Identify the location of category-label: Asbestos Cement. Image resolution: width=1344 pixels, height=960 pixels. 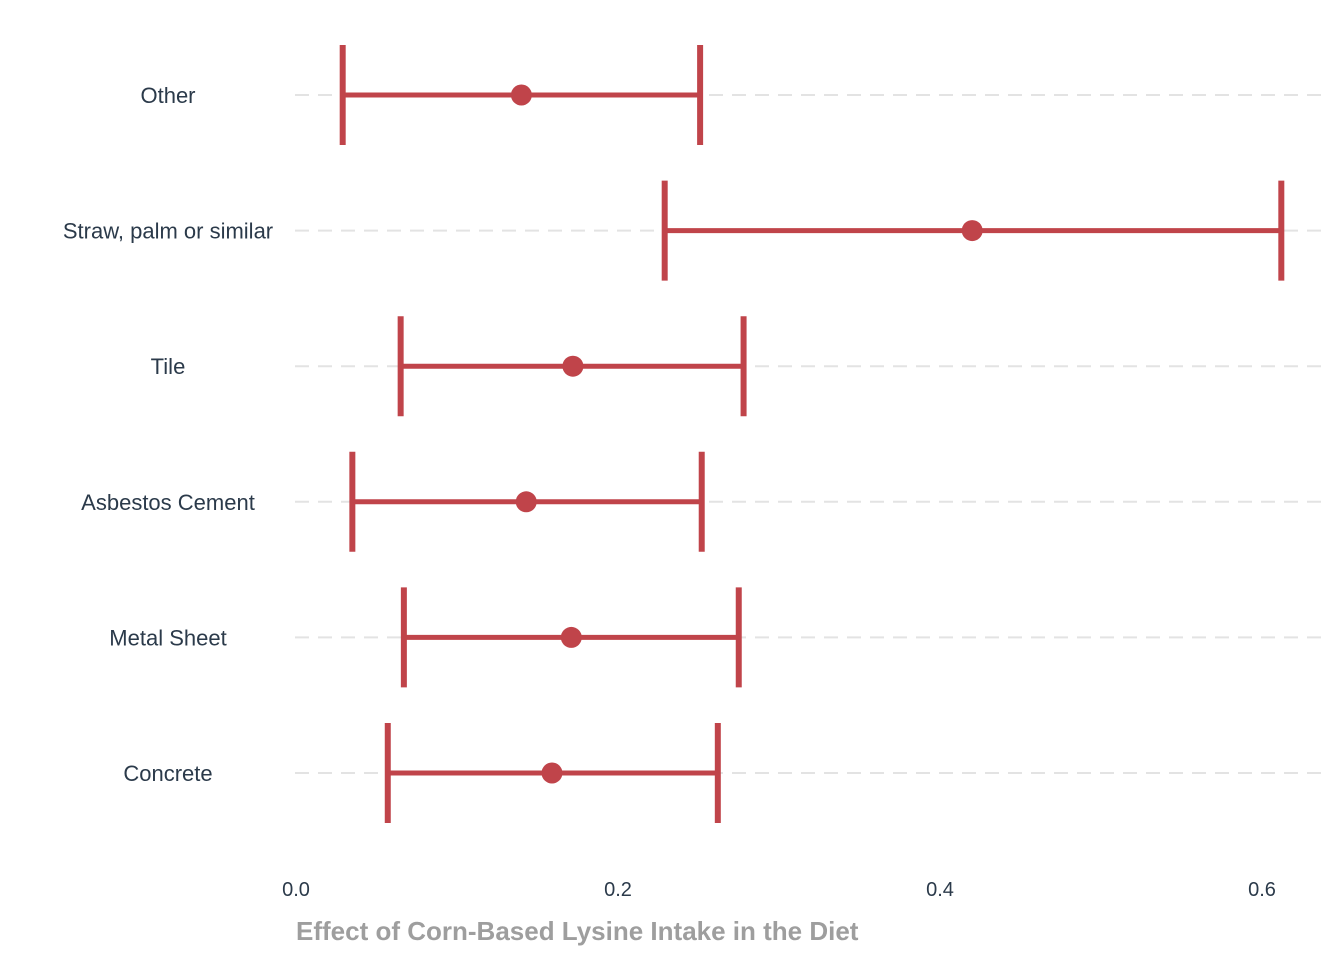
(168, 502).